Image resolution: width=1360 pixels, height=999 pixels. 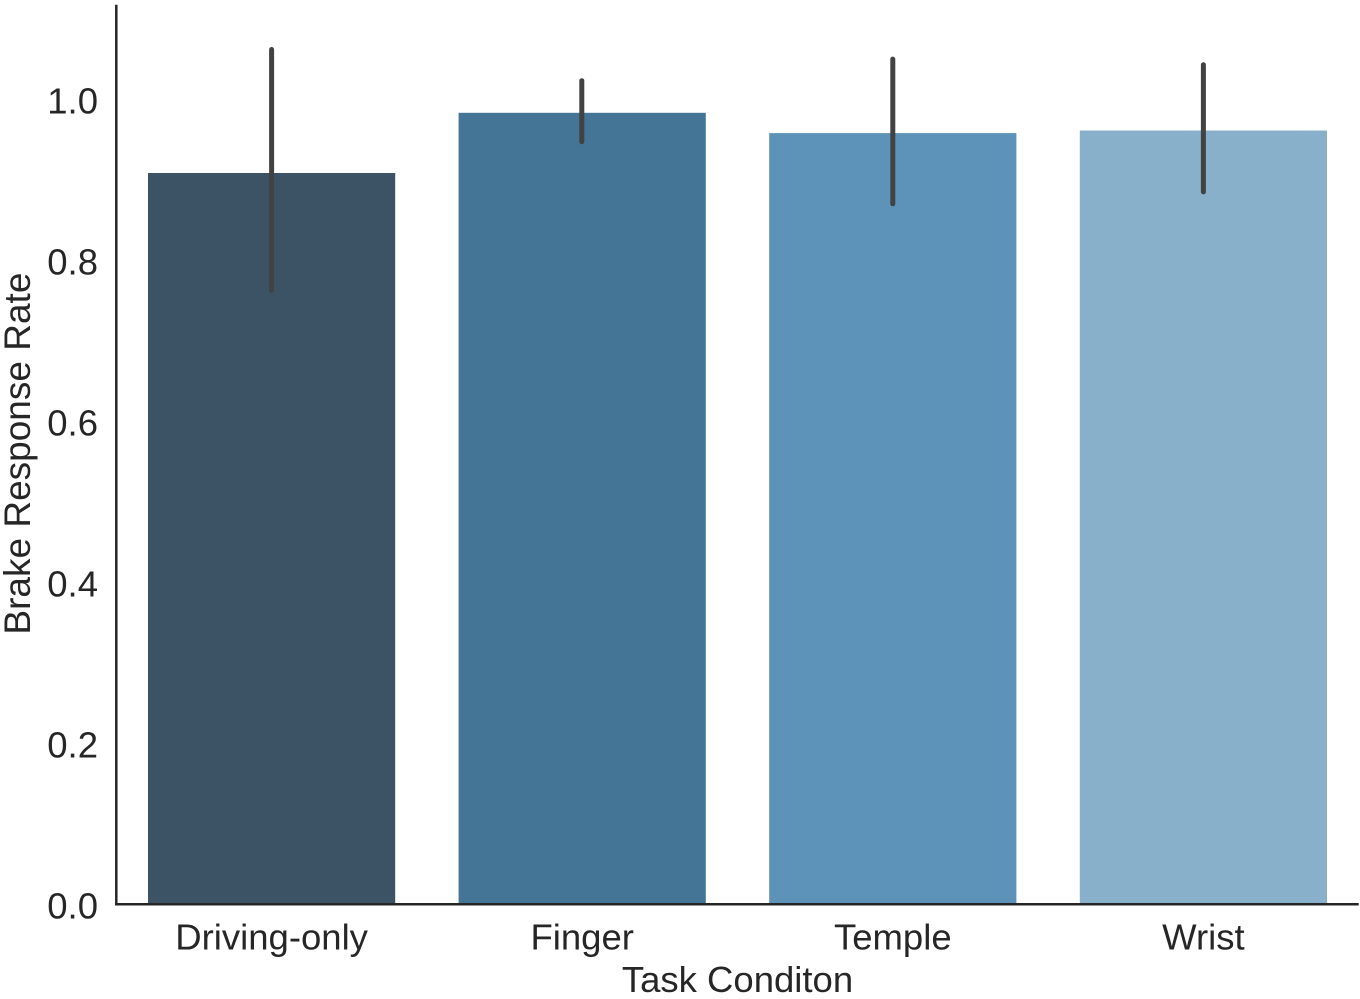 What do you see at coordinates (72, 261) in the screenshot?
I see `svg-text: 0.8` at bounding box center [72, 261].